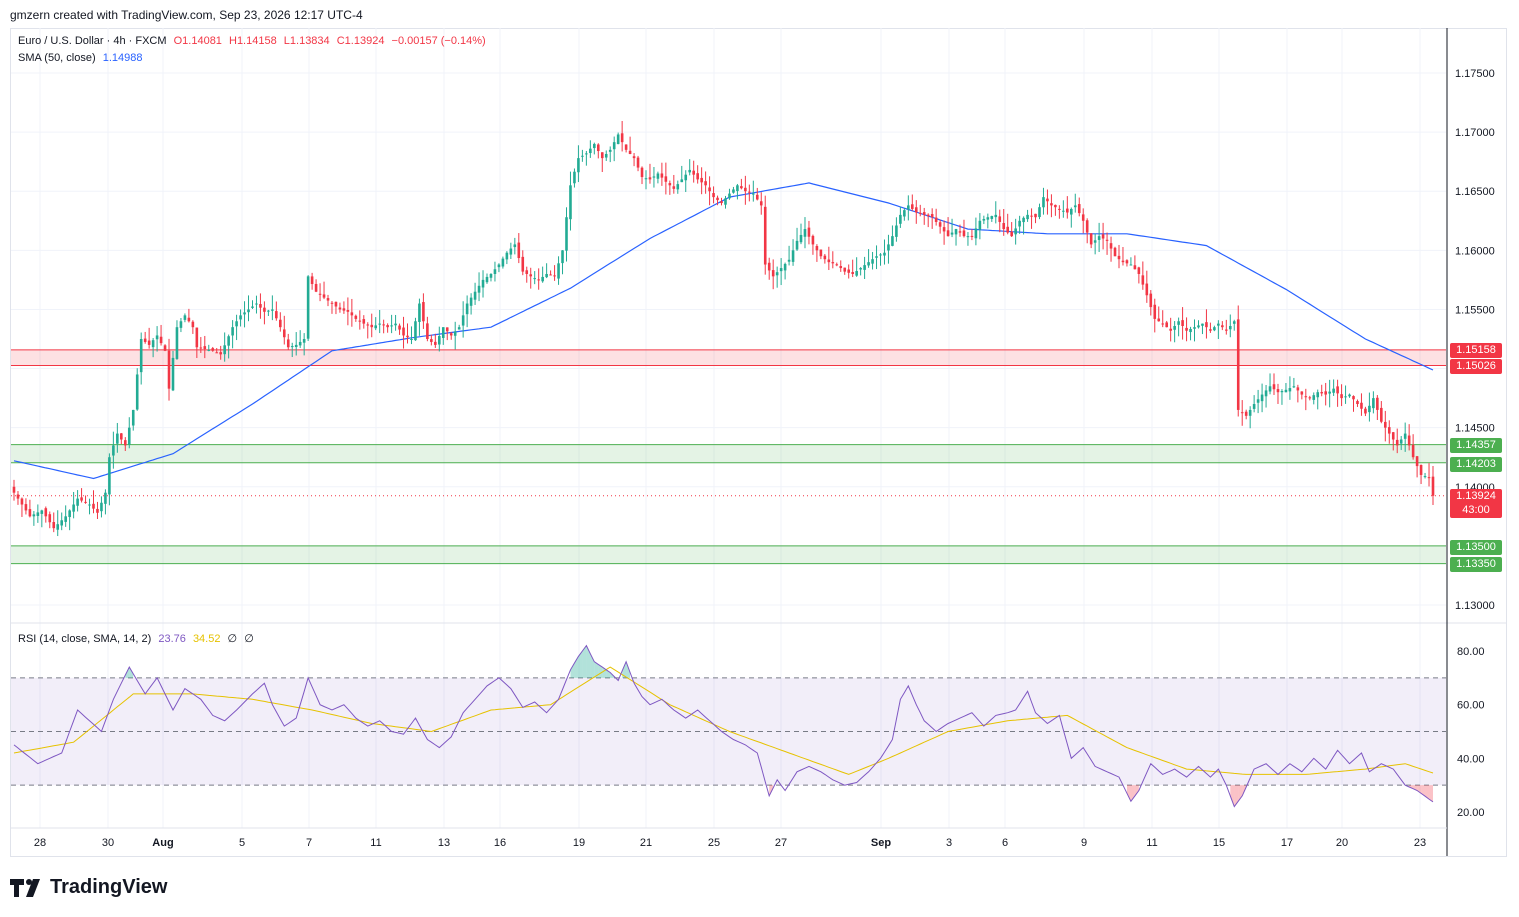 This screenshot has width=1519, height=917. I want to click on rsi-oversold-fill, so click(1232, 796).